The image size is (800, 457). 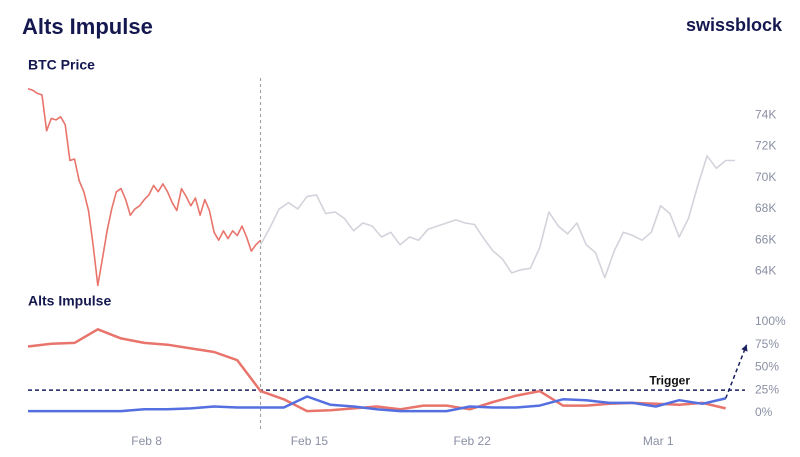 I want to click on y-tick-label: 25%, so click(x=767, y=389).